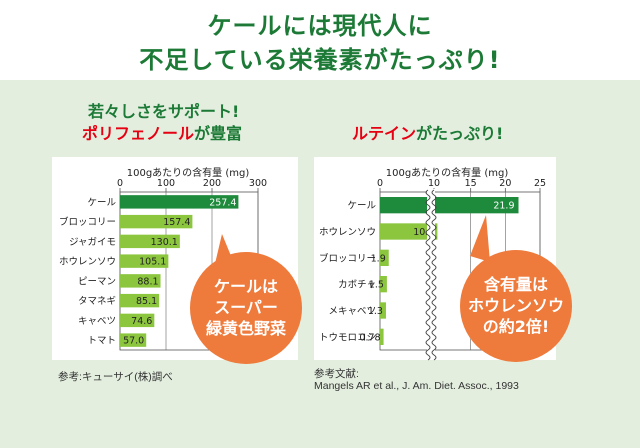 The image size is (640, 448). Describe the element at coordinates (152, 262) in the screenshot. I see `left-value-label: 105.1` at that location.